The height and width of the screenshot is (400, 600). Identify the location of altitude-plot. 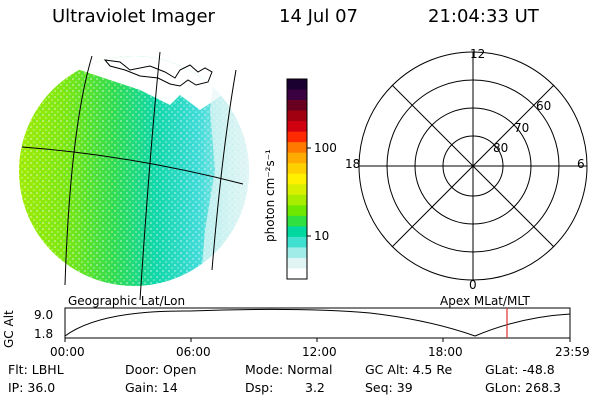
(317, 324).